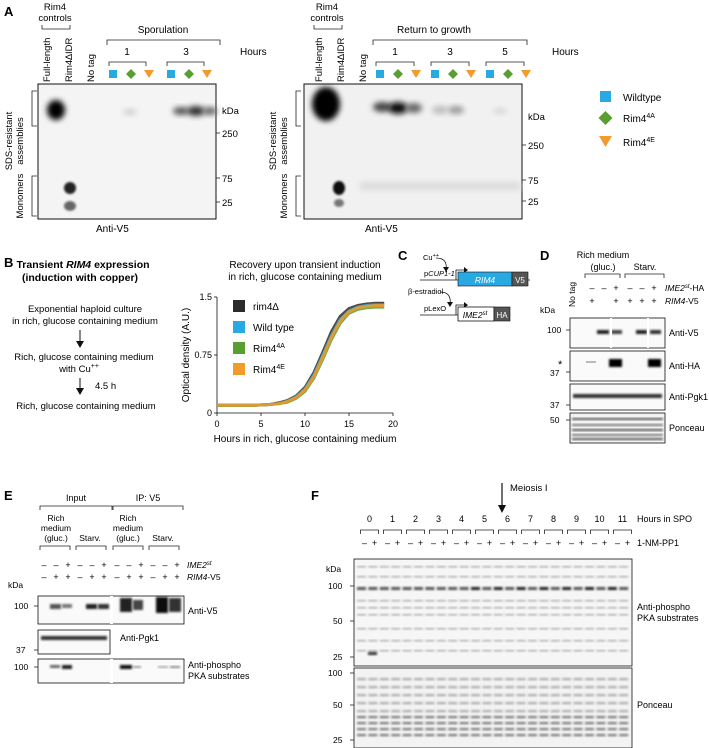  I want to click on sds-label-line1: SDS-resistant, so click(9, 140).